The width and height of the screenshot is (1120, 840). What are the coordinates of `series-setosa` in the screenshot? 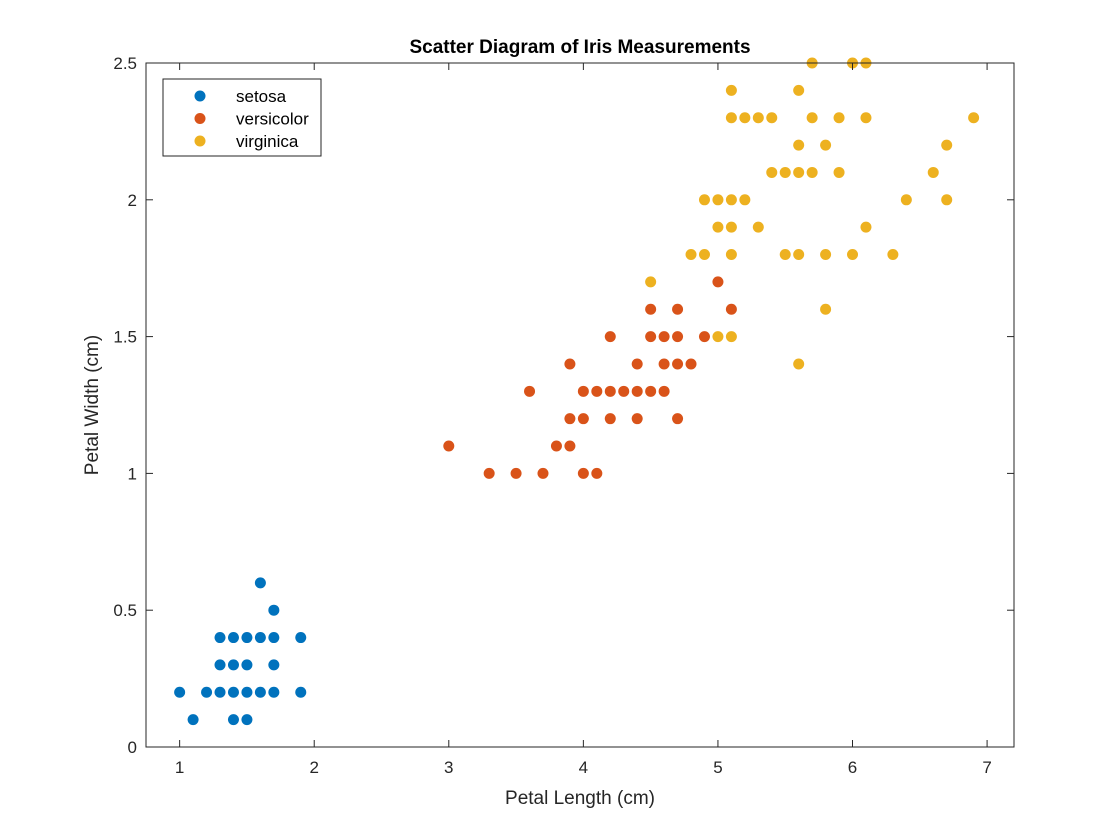 It's located at (240, 651).